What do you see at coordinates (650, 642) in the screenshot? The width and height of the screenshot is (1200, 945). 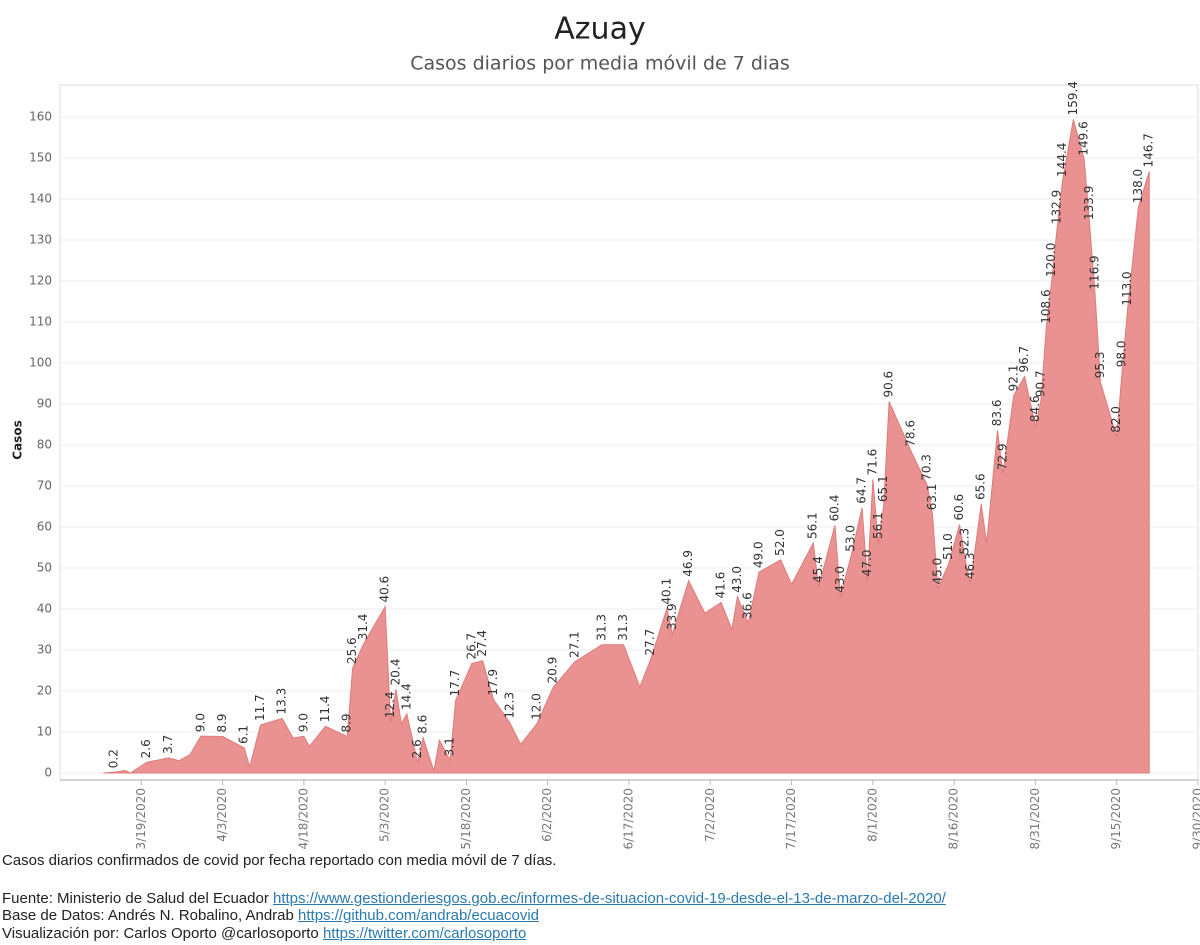 I see `data-label: 27.7` at bounding box center [650, 642].